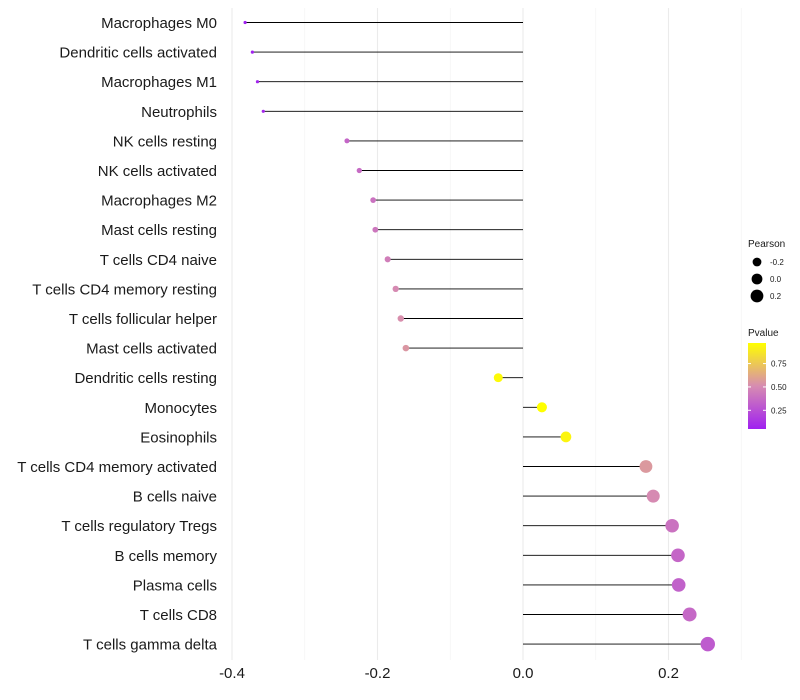  Describe the element at coordinates (159, 230) in the screenshot. I see `category-label: Mast cells resting` at that location.